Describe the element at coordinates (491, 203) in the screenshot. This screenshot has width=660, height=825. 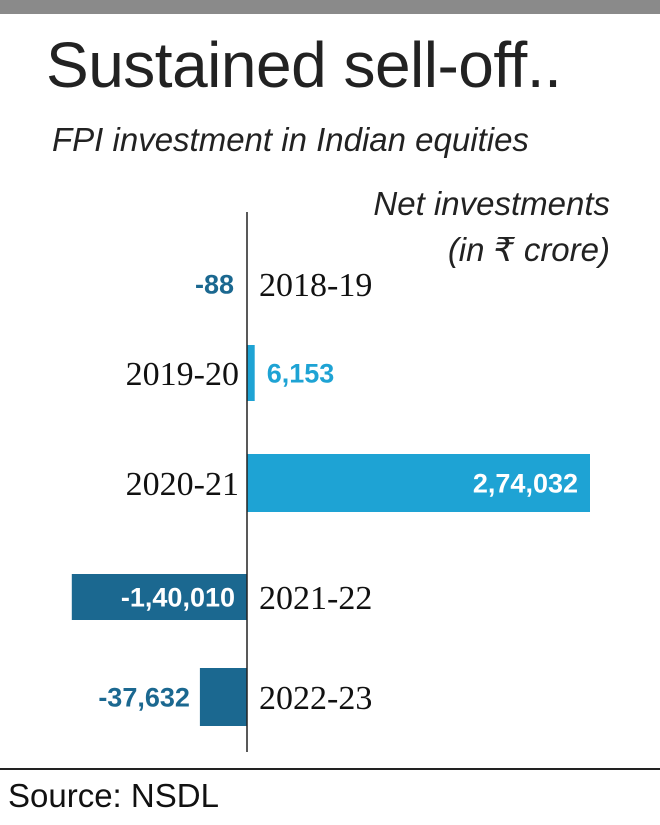
I see `unit-label-line1: Net investments` at that location.